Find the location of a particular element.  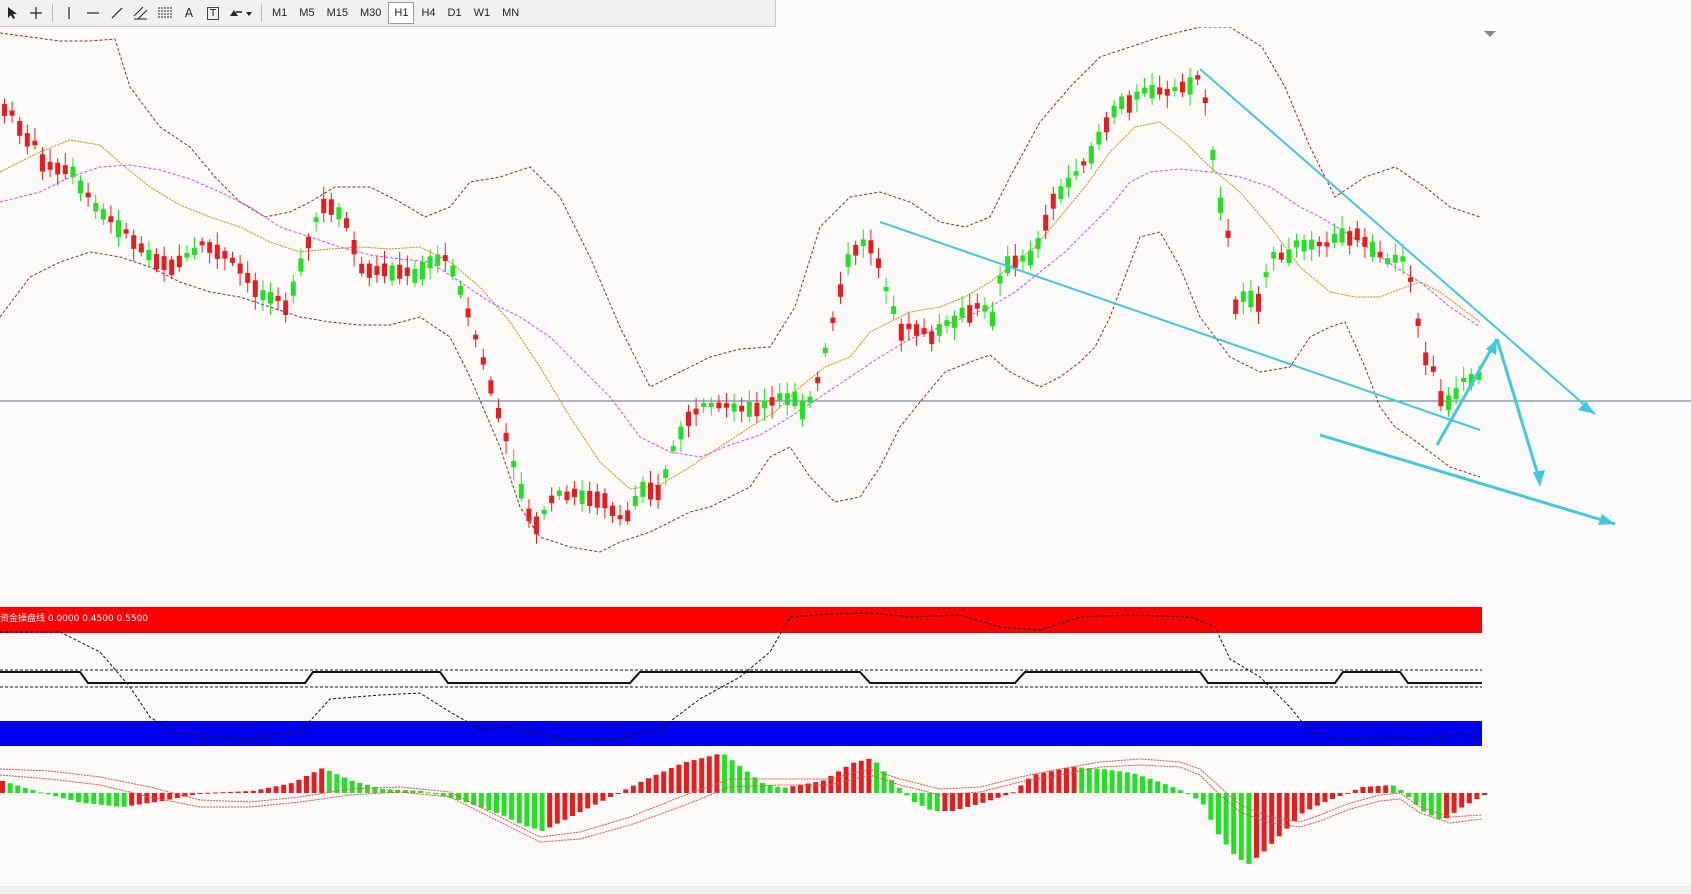

oscillator-red-band is located at coordinates (741, 620).